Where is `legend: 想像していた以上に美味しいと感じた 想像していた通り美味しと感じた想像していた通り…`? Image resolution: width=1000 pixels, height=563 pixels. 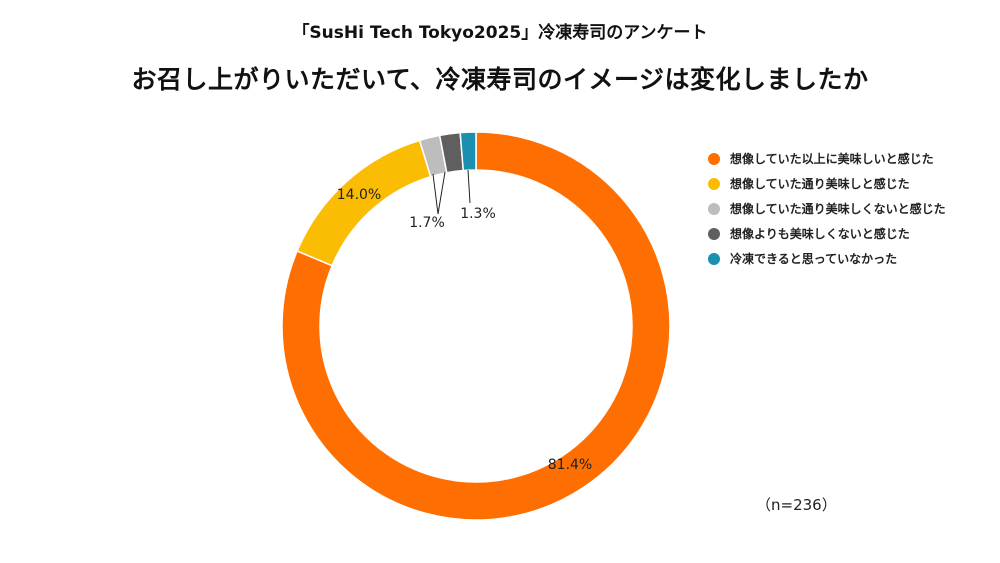 legend: 想像していた以上に美味しいと感じた 想像していた通り美味しと感じた想像していた通り… is located at coordinates (827, 208).